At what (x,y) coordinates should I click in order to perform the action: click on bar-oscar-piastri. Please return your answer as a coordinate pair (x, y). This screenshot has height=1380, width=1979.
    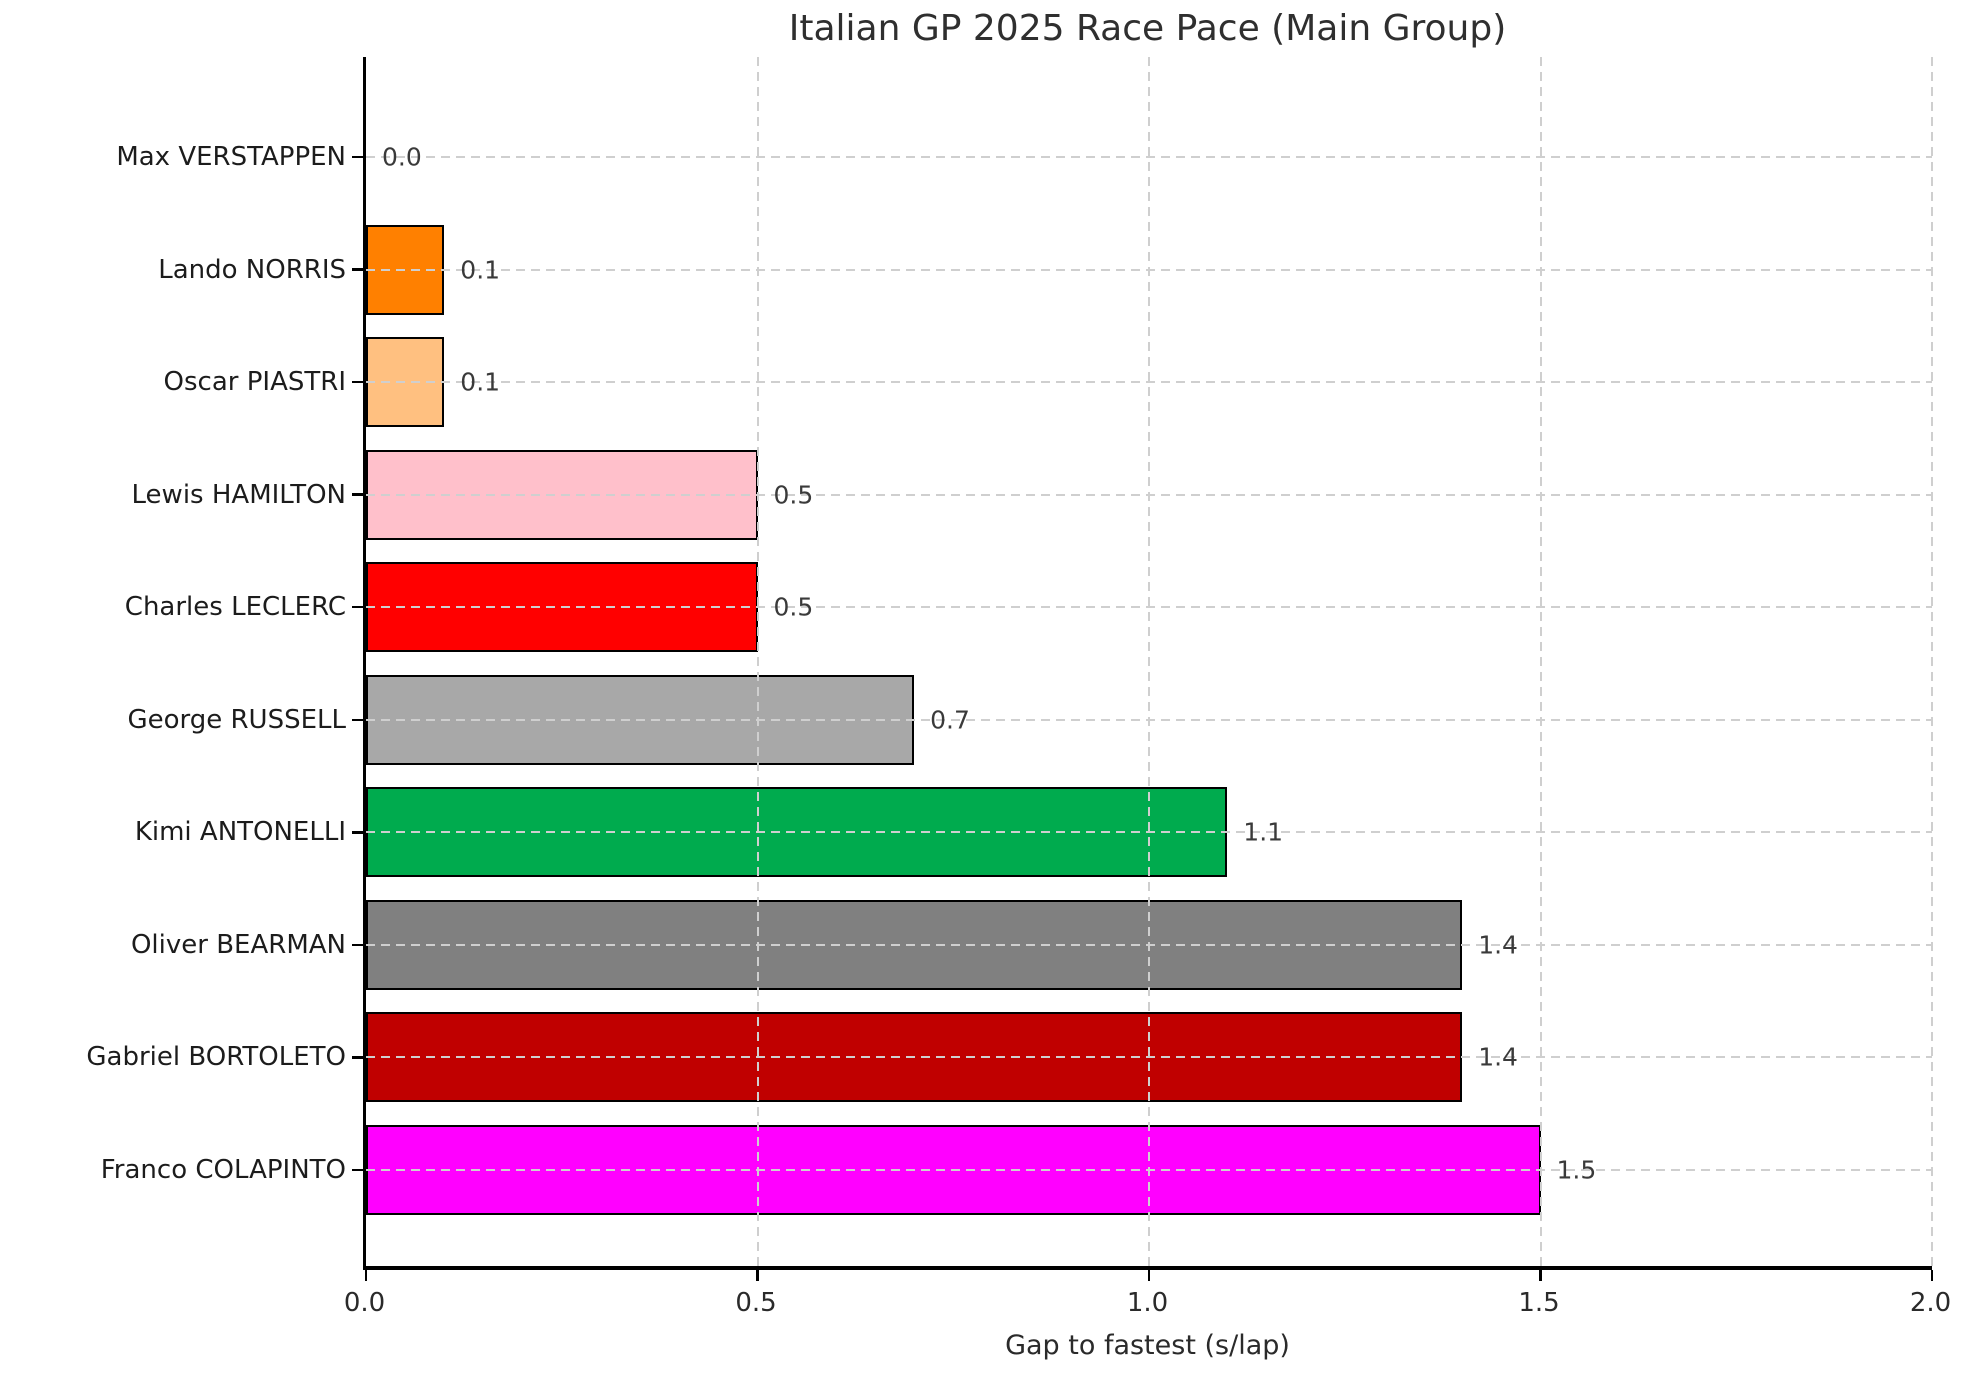
    Looking at the image, I should click on (405, 382).